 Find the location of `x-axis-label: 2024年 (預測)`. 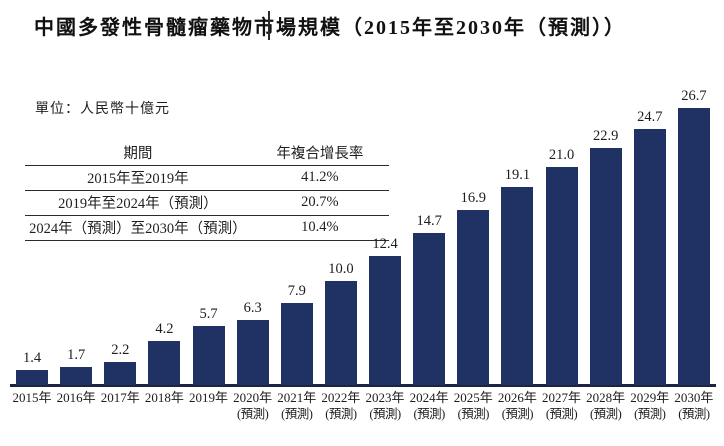

x-axis-label: 2024年 (預測) is located at coordinates (429, 406).